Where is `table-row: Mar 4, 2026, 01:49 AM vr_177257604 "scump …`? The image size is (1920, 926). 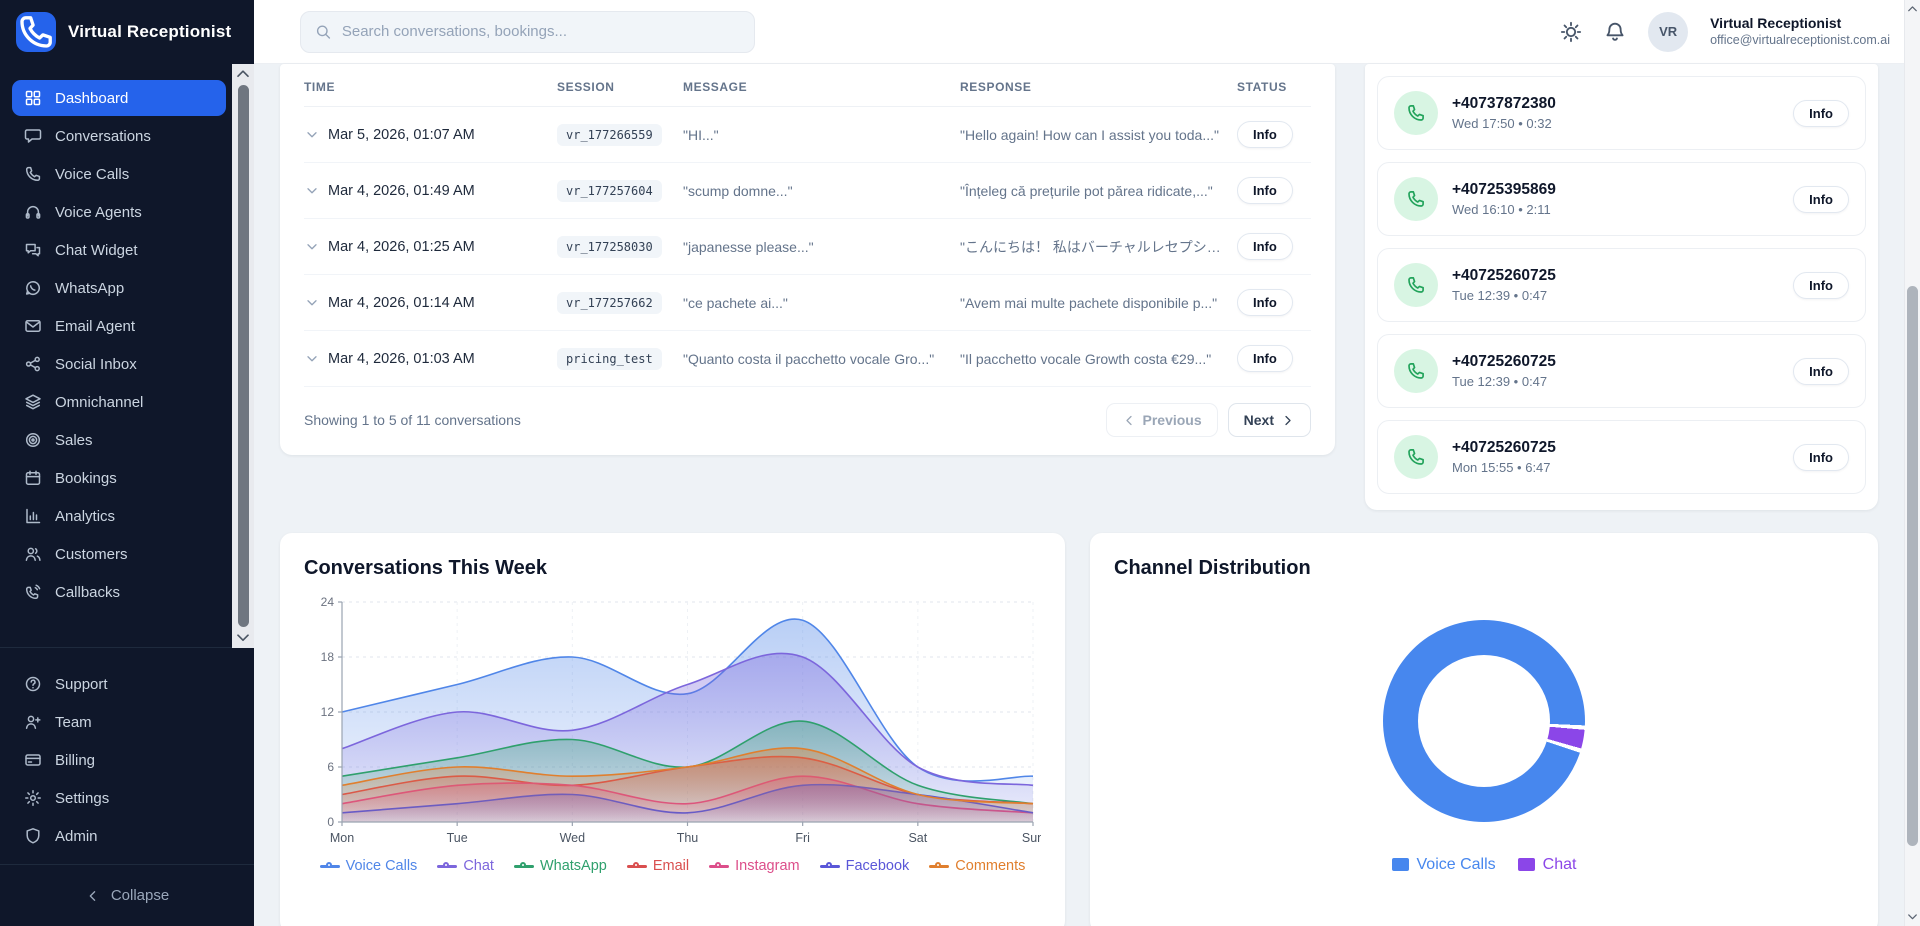 table-row: Mar 4, 2026, 01:49 AM vr_177257604 "scump … is located at coordinates (807, 191).